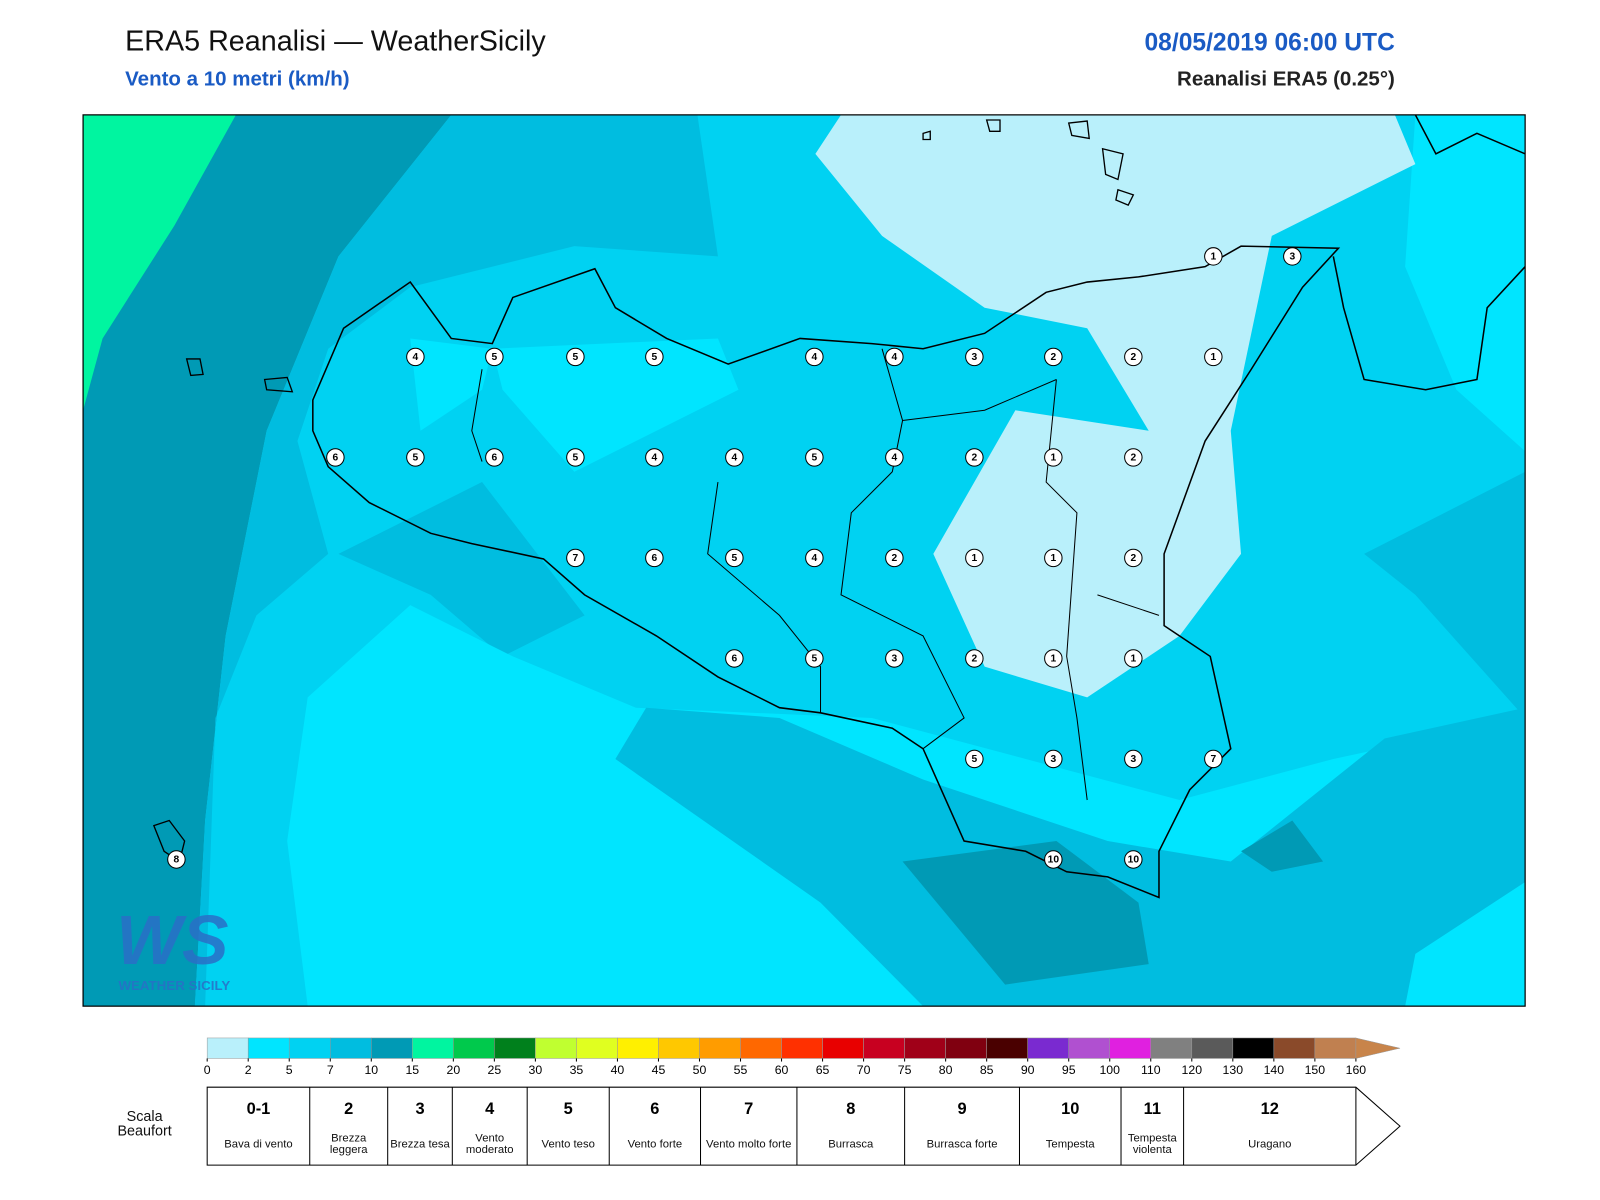 The width and height of the screenshot is (1600, 1200). What do you see at coordinates (1270, 1109) in the screenshot?
I see `force-label: 12` at bounding box center [1270, 1109].